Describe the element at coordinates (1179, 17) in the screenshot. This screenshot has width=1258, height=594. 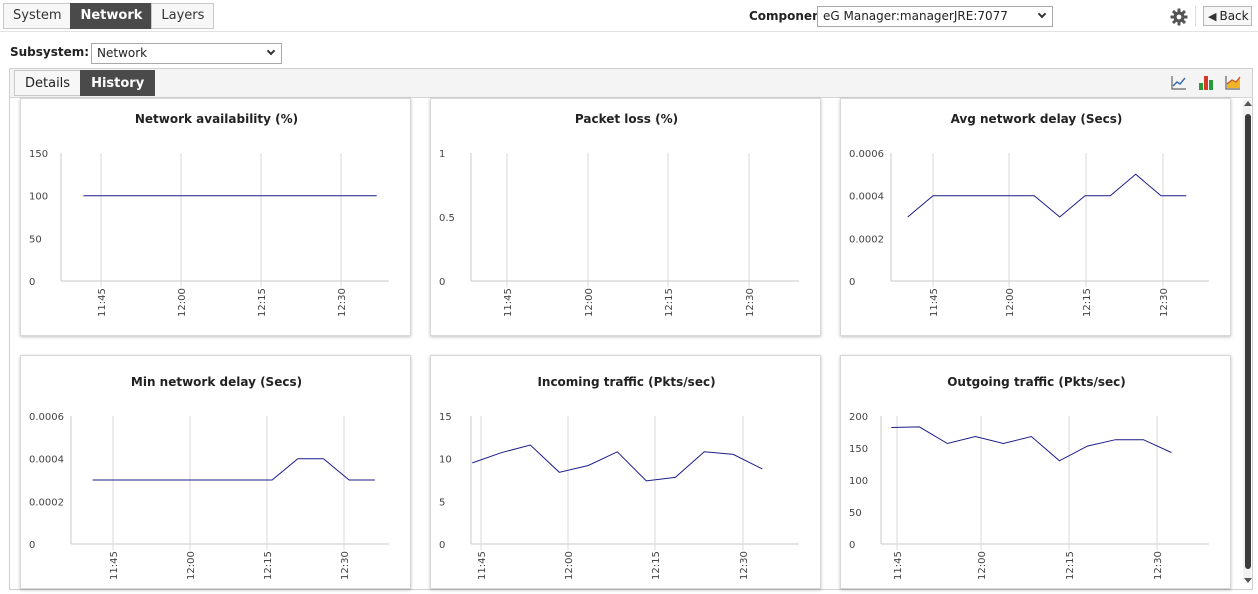
I see `gear-icon` at that location.